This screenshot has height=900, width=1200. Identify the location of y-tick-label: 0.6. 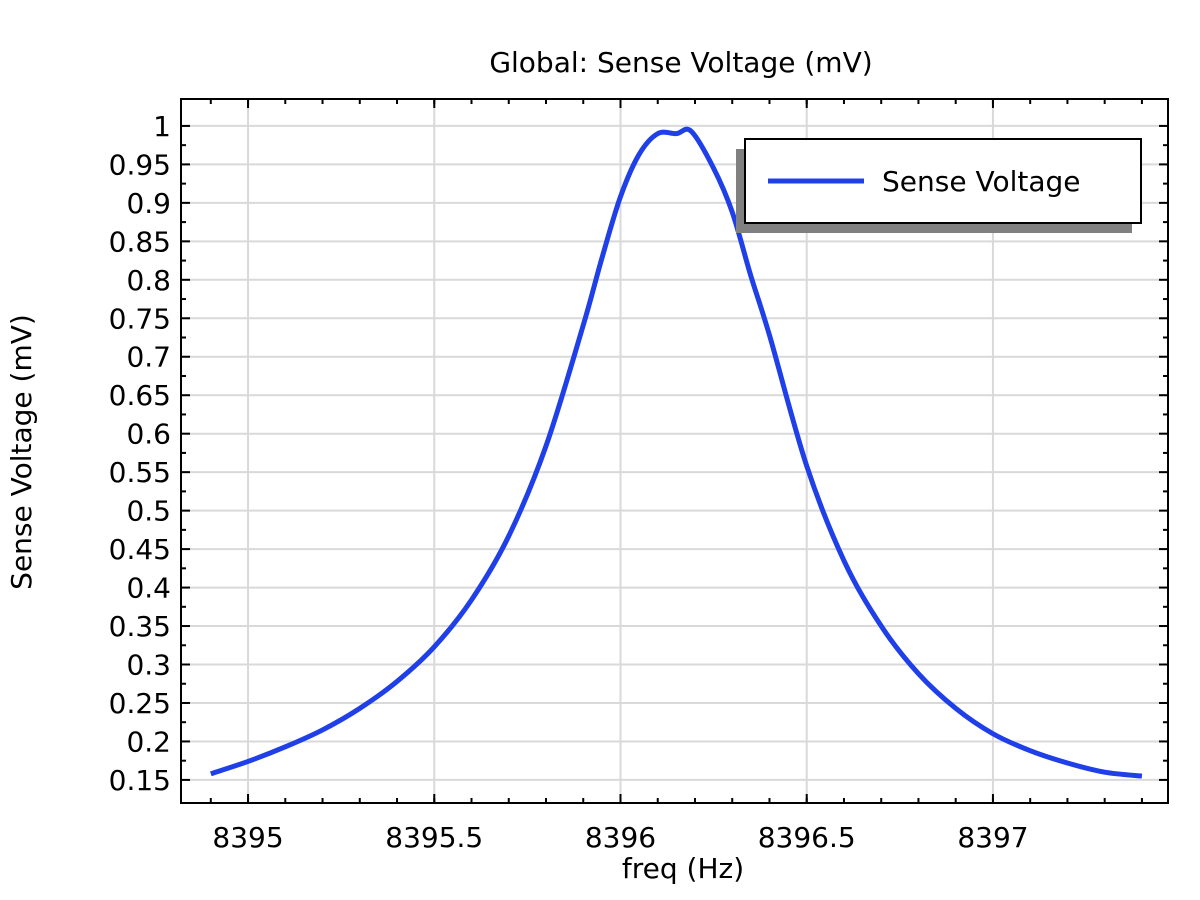
(148, 434).